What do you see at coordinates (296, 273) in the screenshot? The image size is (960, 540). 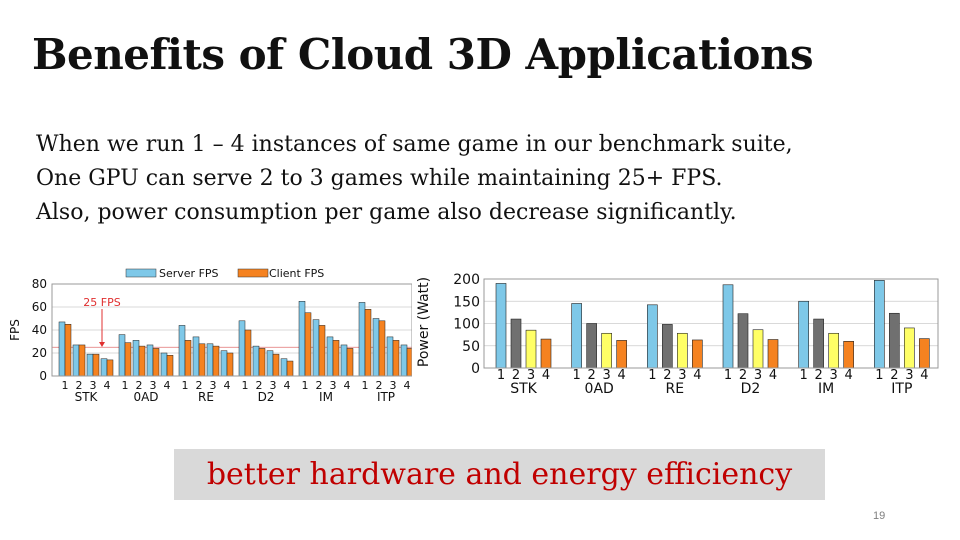 I see `fps-legend-client-label: Client FPS` at bounding box center [296, 273].